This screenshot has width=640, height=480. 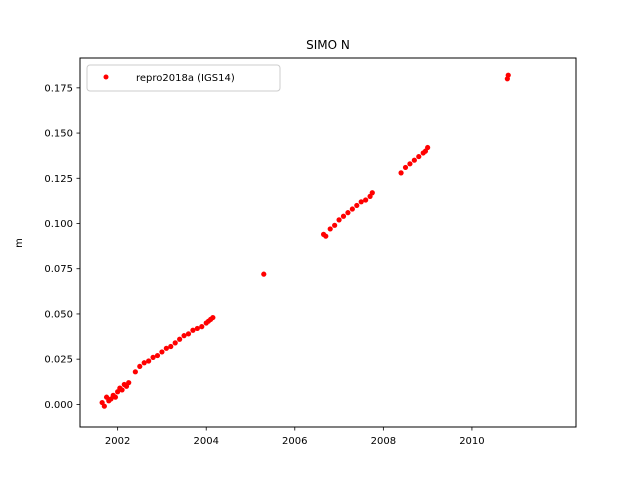 I want to click on y-tick-label: 0.125, so click(x=58, y=179).